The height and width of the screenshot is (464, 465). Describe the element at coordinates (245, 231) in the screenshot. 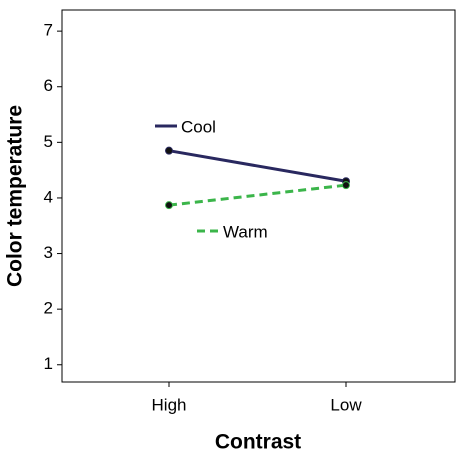

I see `legend-label: Warm` at that location.